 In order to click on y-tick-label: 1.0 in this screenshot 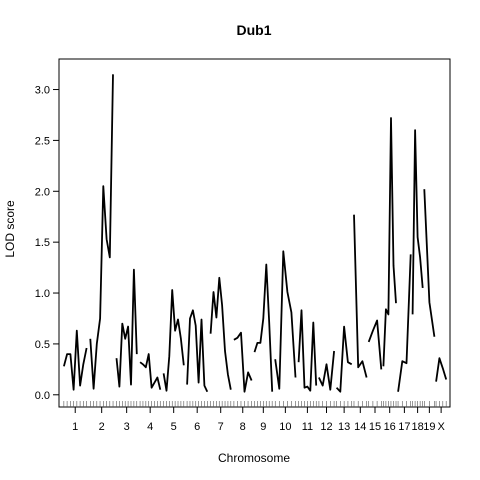, I will do `click(42, 294)`.